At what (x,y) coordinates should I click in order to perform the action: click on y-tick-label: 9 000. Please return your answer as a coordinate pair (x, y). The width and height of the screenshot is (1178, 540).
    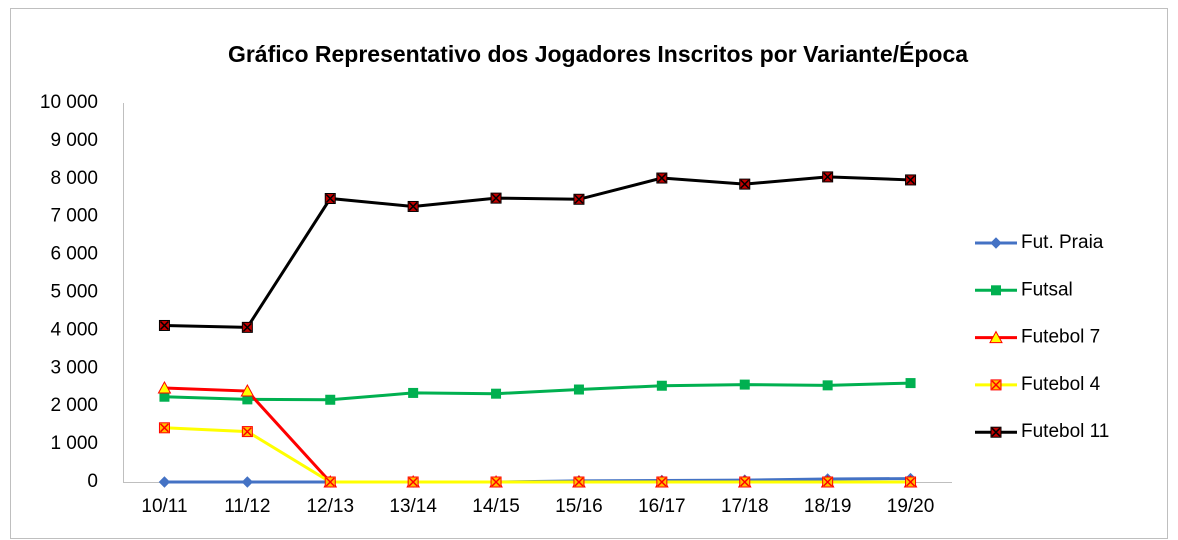
    Looking at the image, I should click on (74, 140).